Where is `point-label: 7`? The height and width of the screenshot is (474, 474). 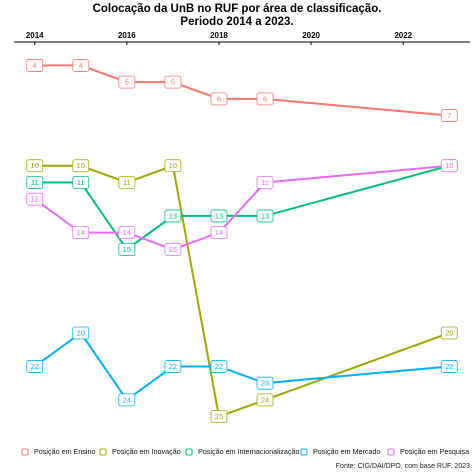 point-label: 7 is located at coordinates (449, 115).